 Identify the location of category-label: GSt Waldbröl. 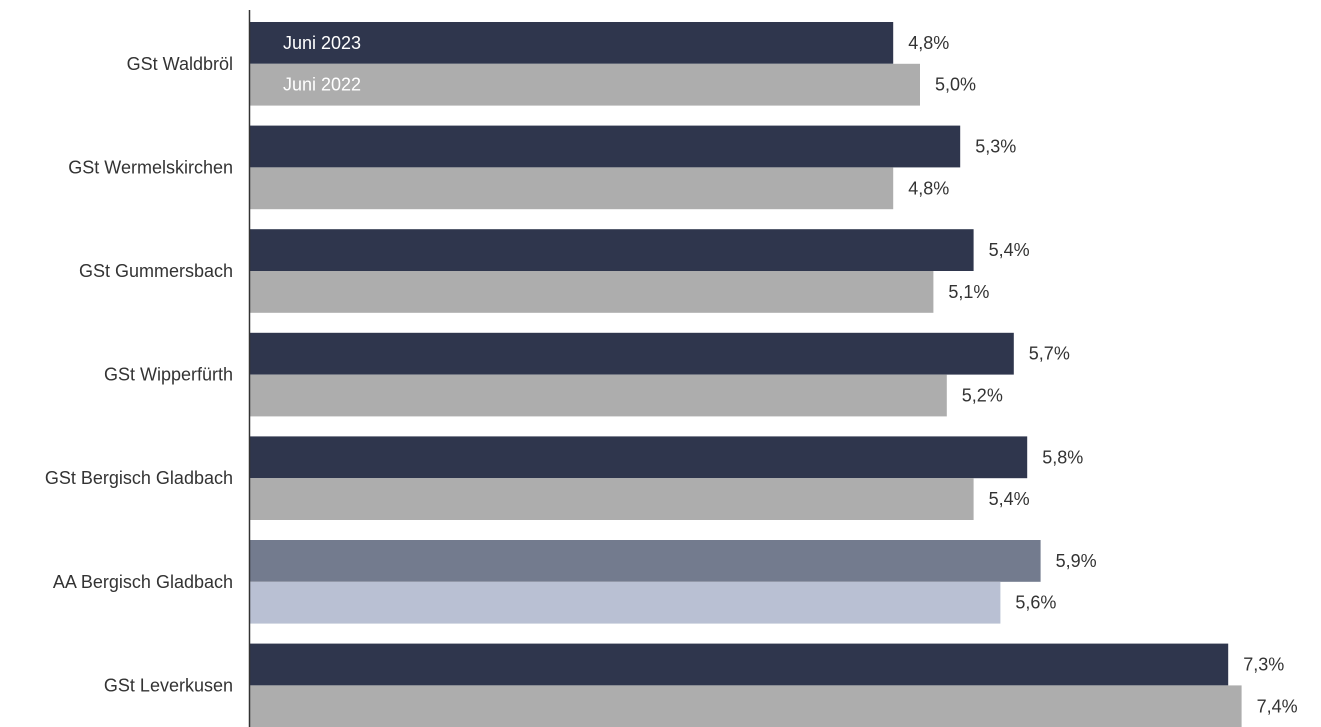
(180, 64).